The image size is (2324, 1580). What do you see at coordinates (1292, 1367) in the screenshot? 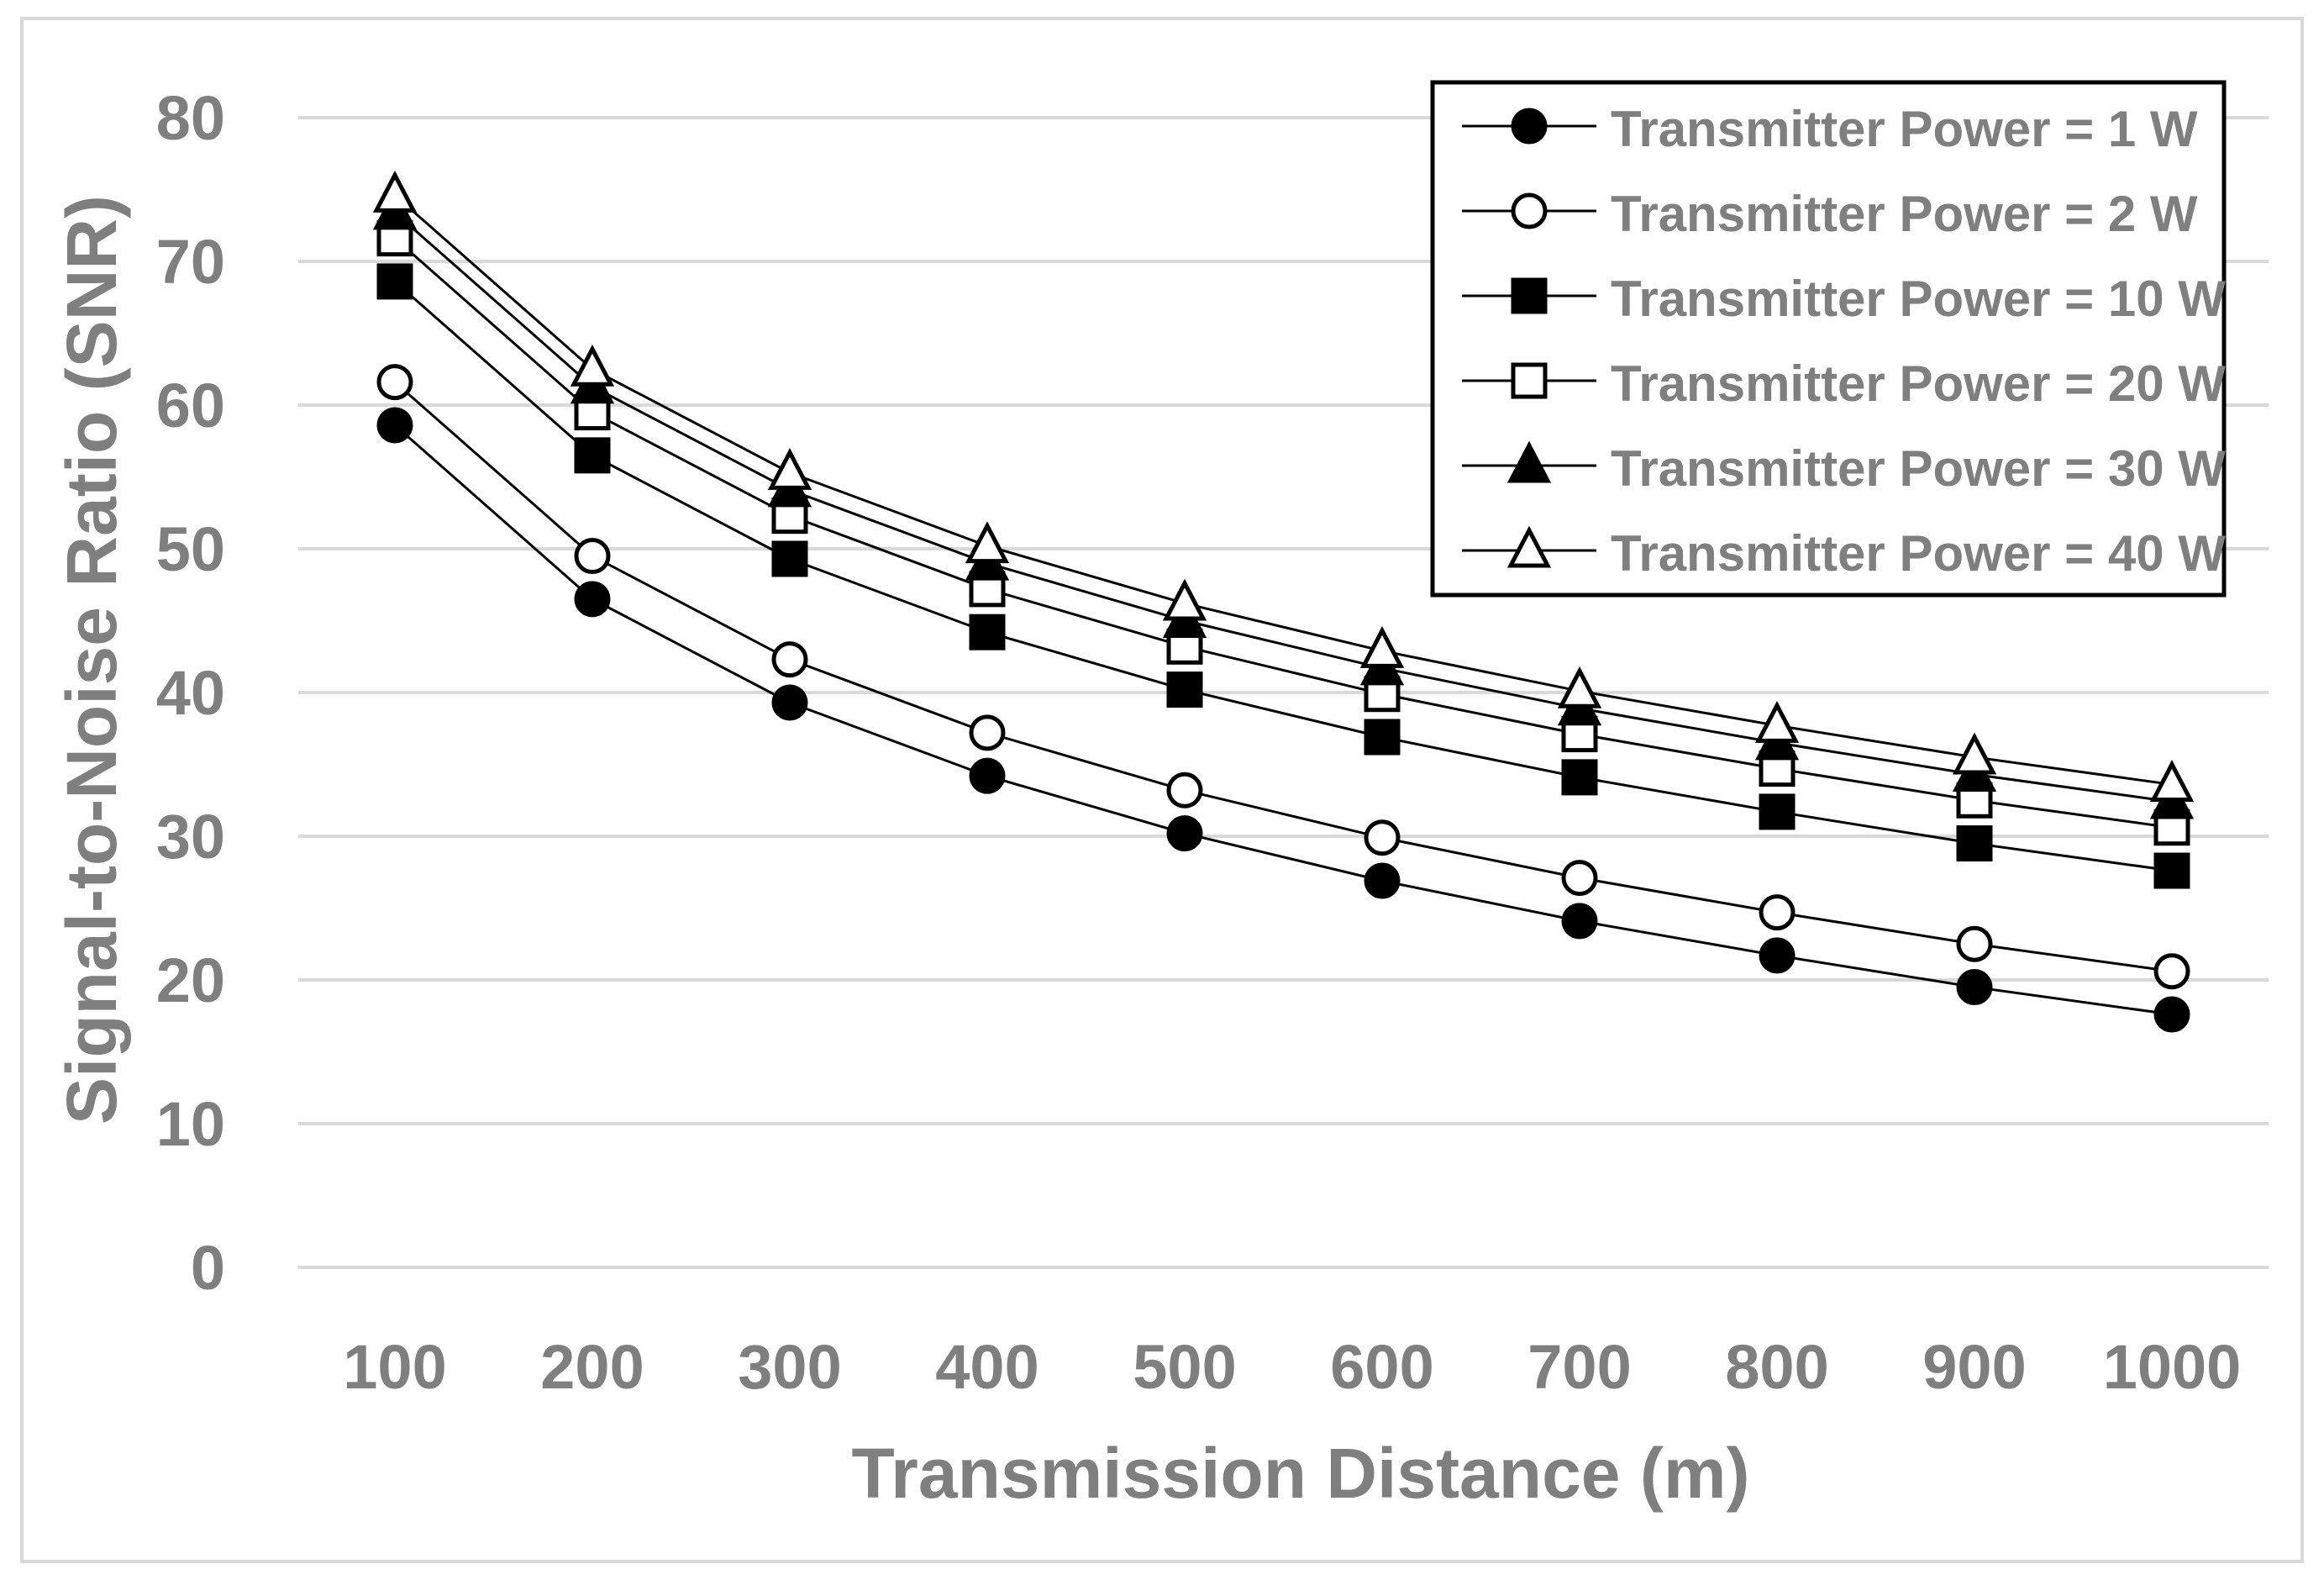
I see `x-axis-ticks: 100 200 300 400 500 600 700 800 900 1000` at bounding box center [1292, 1367].